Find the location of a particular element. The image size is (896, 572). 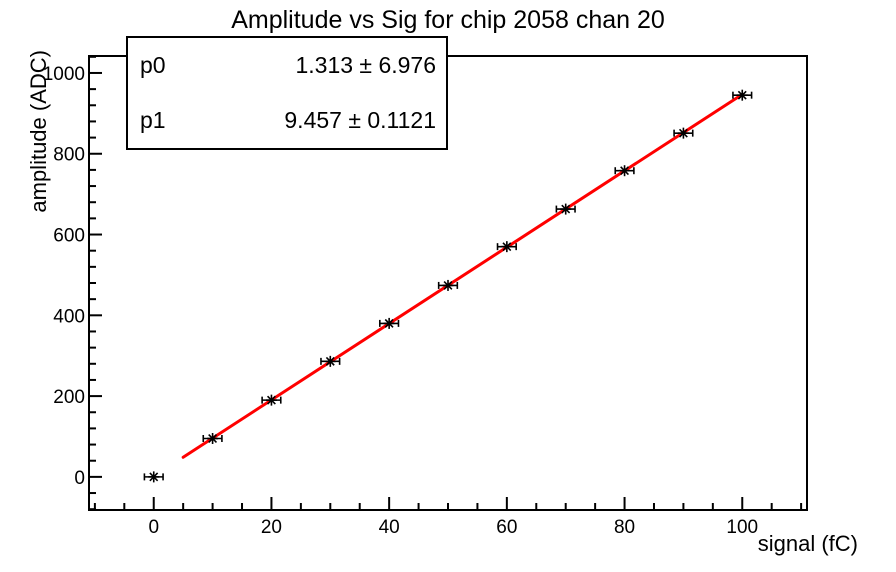

stats-param-value: 1.313 ± 6.976 is located at coordinates (365, 65).